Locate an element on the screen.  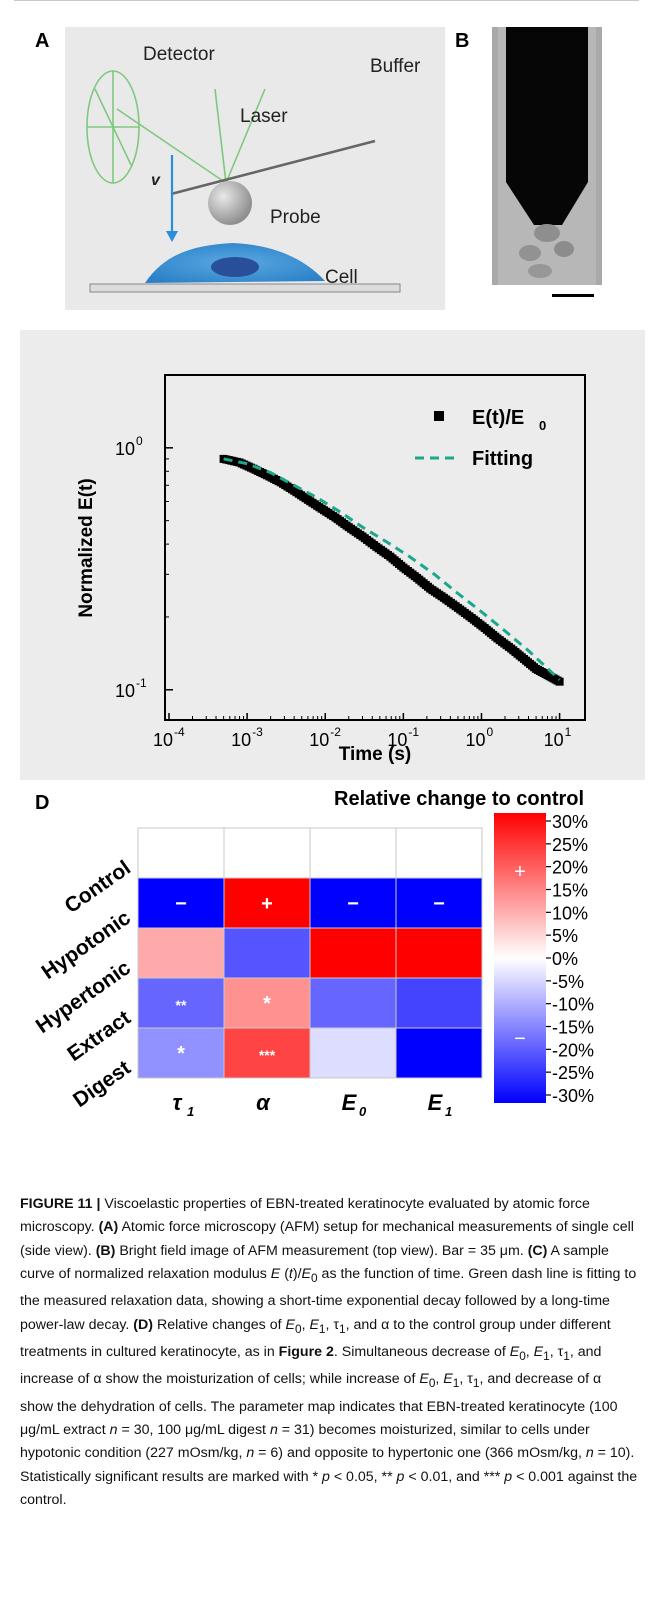
colorbar-tick-label: 20% is located at coordinates (570, 868).